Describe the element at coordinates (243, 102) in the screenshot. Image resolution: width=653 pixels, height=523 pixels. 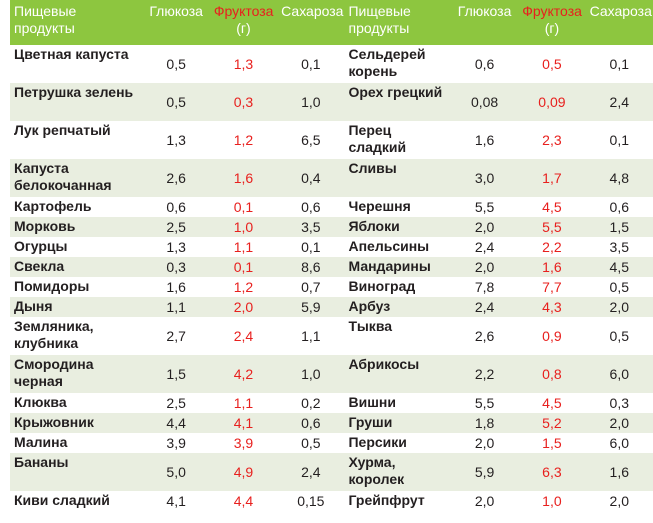
I see `fructose-left: 0,3` at that location.